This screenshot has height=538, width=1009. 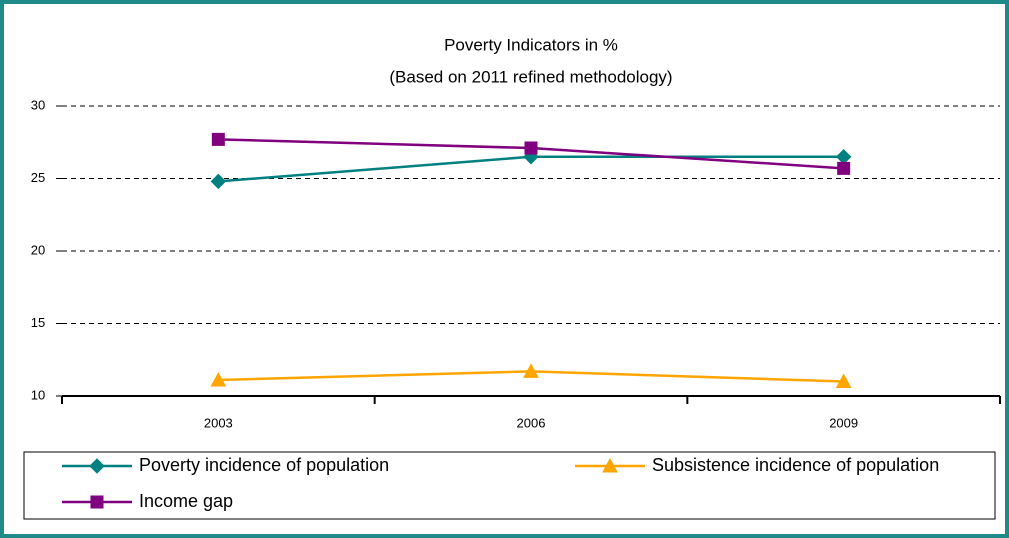 What do you see at coordinates (531, 422) in the screenshot?
I see `x-tick-label: 2006` at bounding box center [531, 422].